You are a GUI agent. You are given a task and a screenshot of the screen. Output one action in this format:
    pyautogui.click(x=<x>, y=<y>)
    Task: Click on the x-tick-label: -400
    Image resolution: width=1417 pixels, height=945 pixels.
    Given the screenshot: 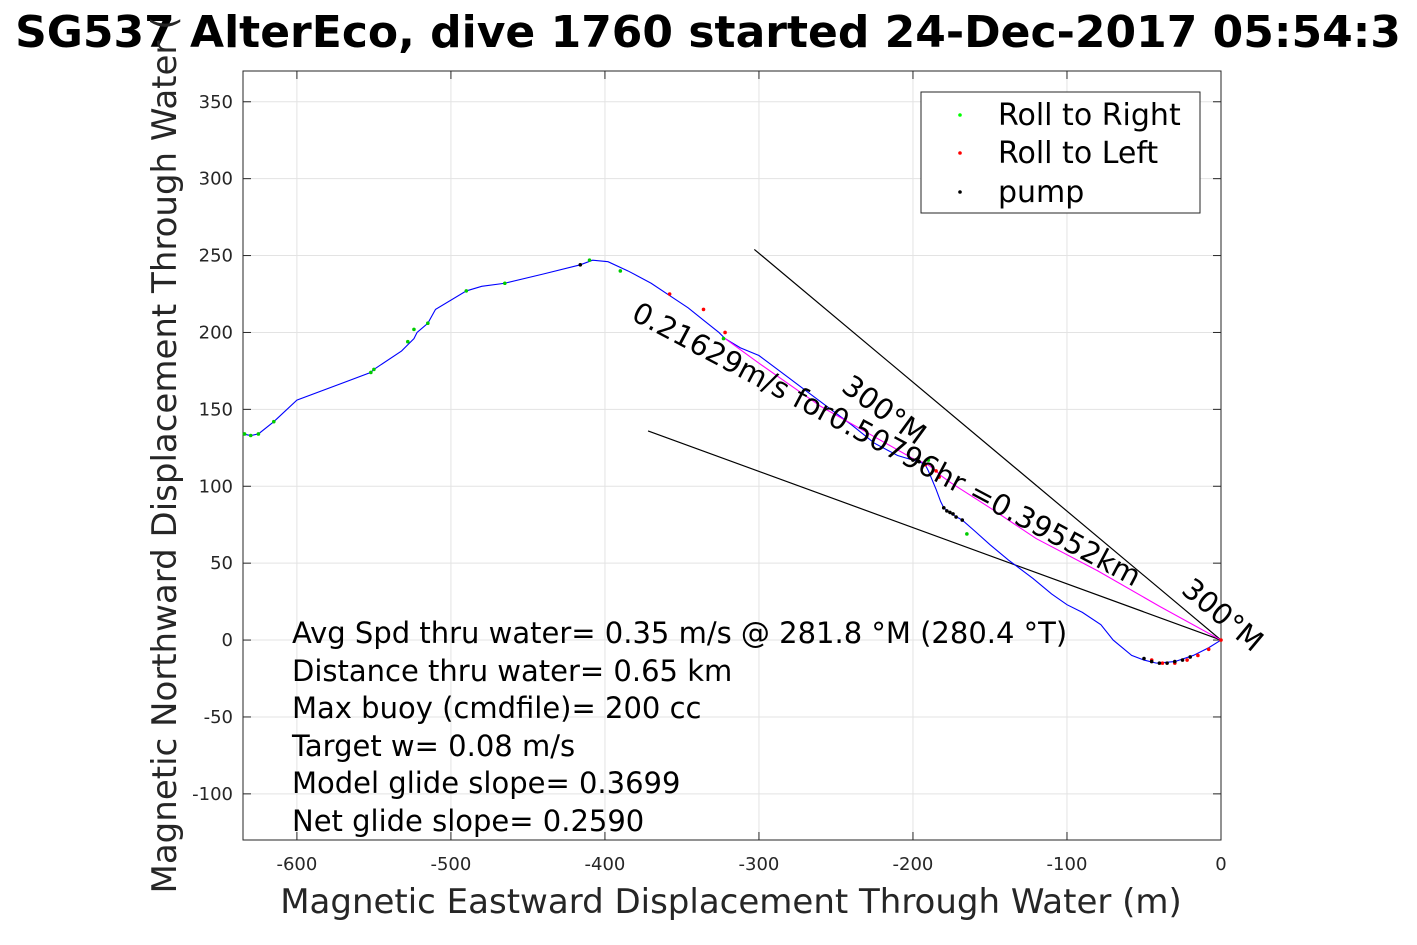 What is the action you would take?
    pyautogui.click(x=605, y=864)
    